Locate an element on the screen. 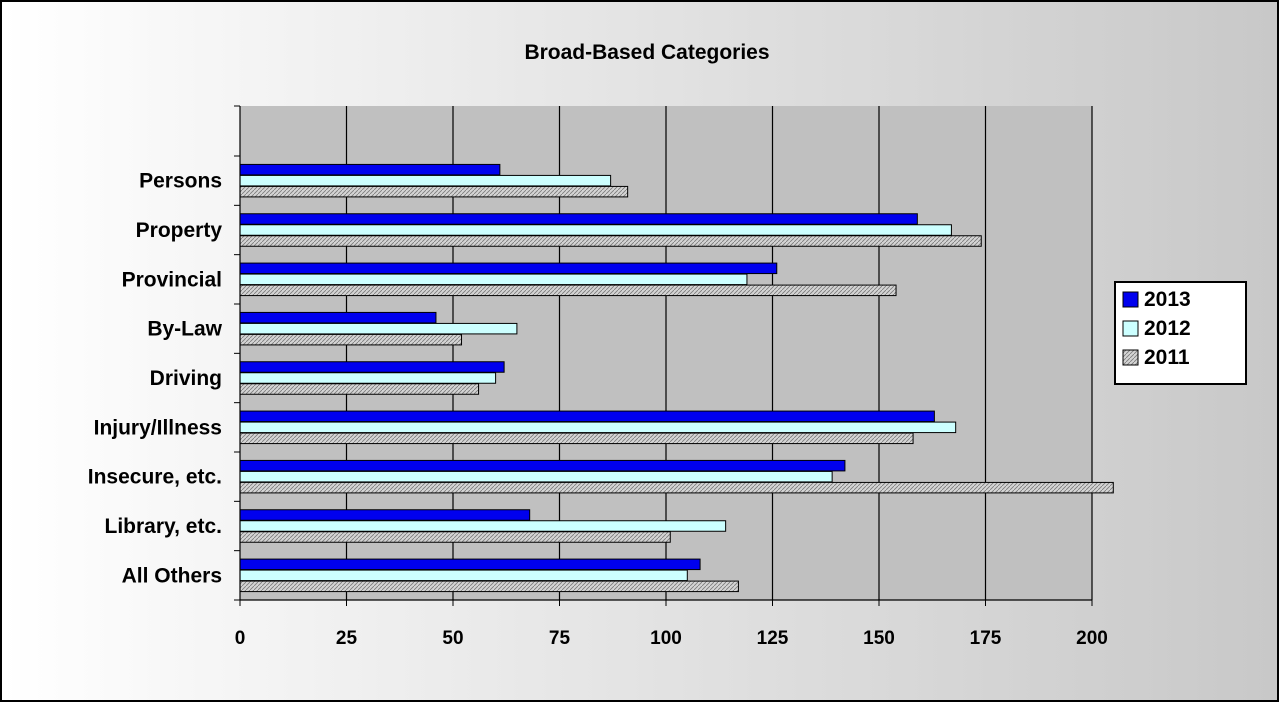 The image size is (1279, 702). legend-label: 2011 is located at coordinates (1167, 357).